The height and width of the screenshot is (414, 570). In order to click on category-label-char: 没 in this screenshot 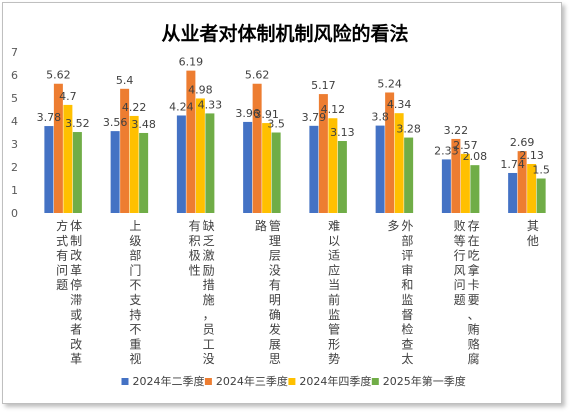, I will do `click(275, 269)`.